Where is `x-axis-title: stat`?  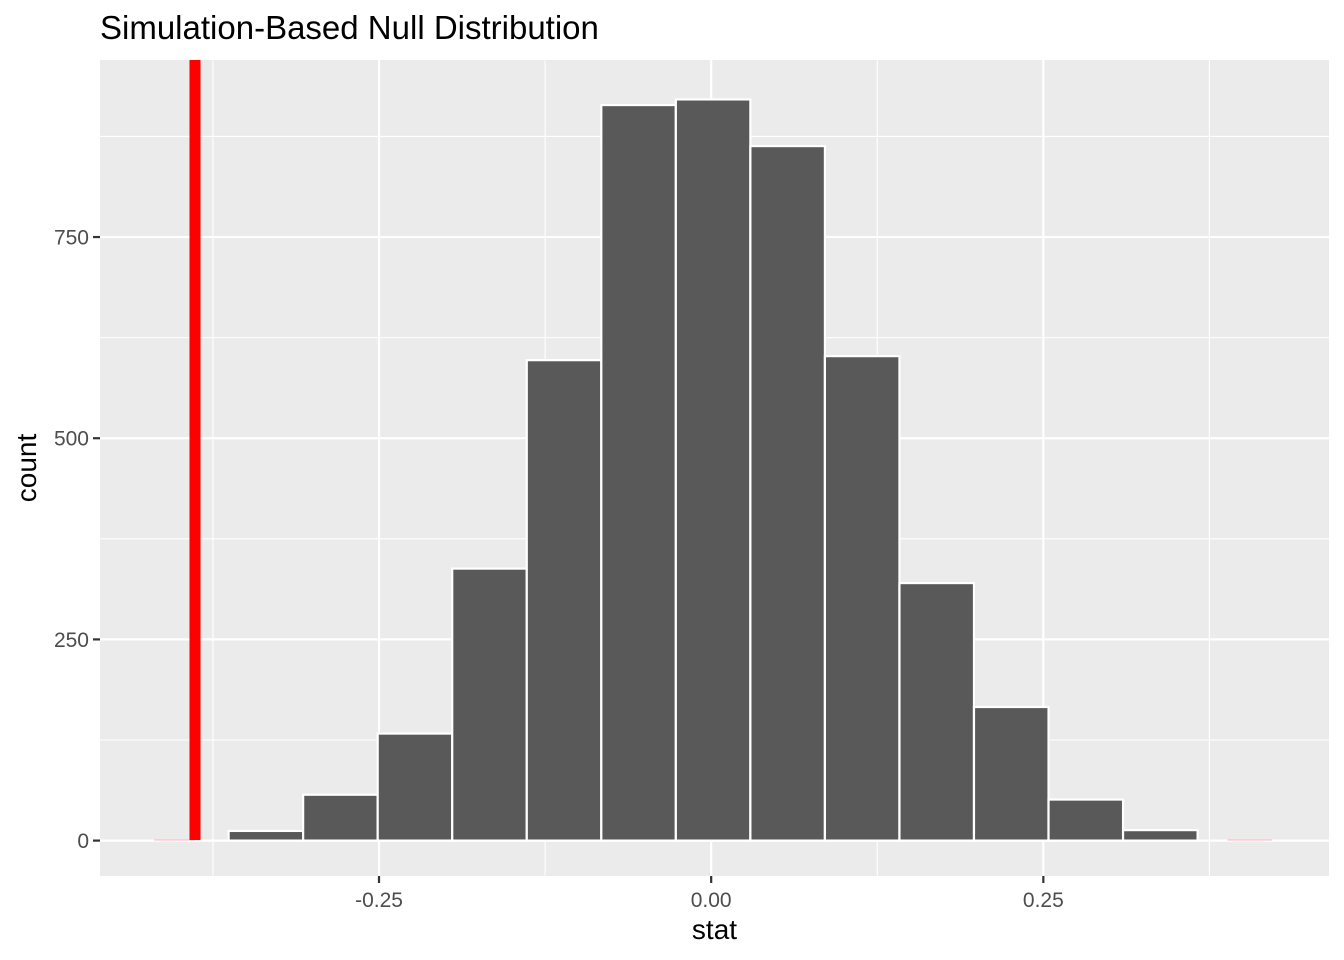 x-axis-title: stat is located at coordinates (714, 929).